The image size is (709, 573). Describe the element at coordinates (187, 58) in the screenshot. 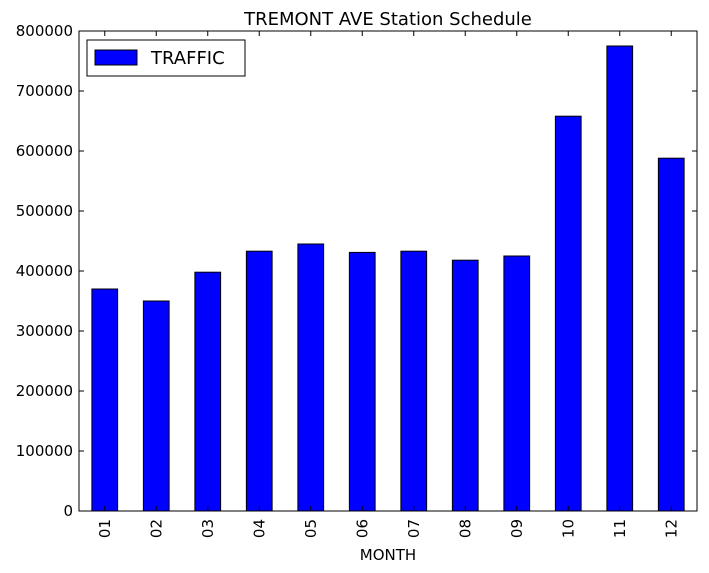

I see `legend-label: TRAFFIC` at that location.